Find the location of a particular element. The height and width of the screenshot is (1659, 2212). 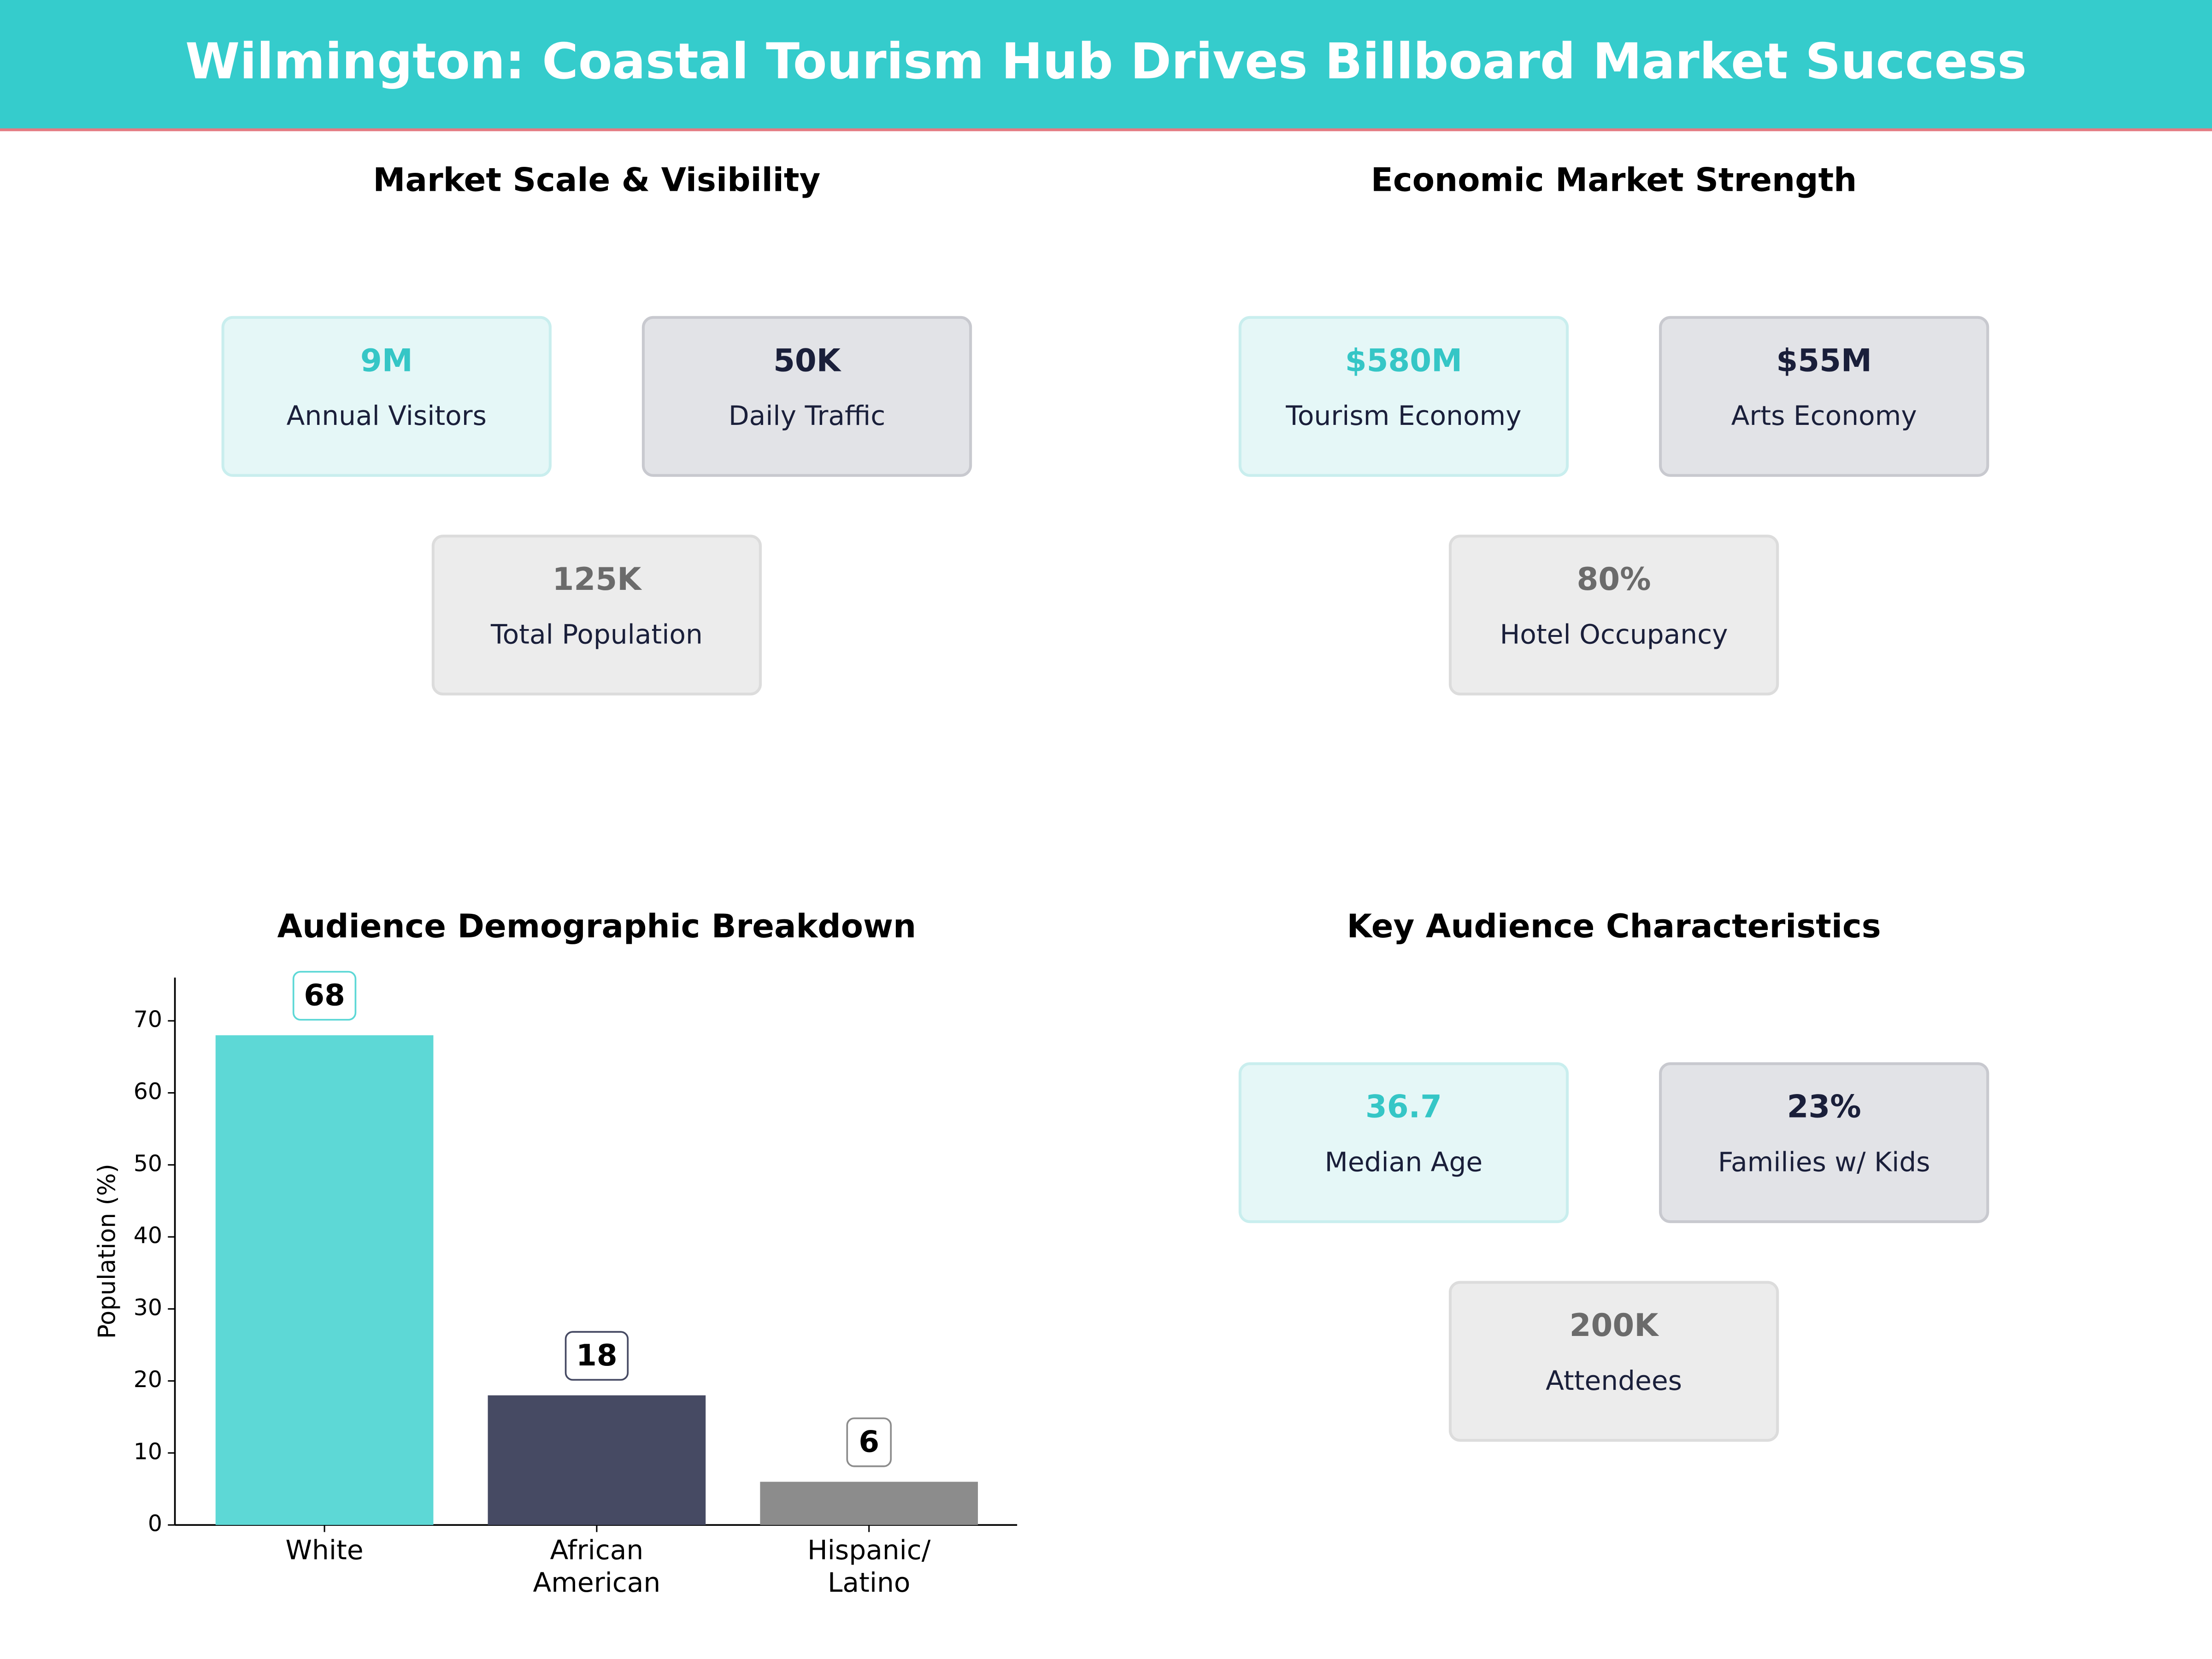

x-tick-label: Hispanic/Latino is located at coordinates (869, 1566).